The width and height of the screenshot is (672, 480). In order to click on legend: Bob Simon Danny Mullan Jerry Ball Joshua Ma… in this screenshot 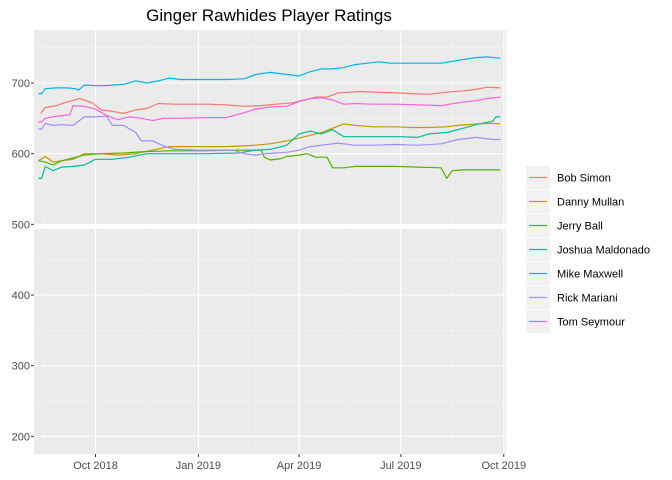, I will do `click(588, 249)`.